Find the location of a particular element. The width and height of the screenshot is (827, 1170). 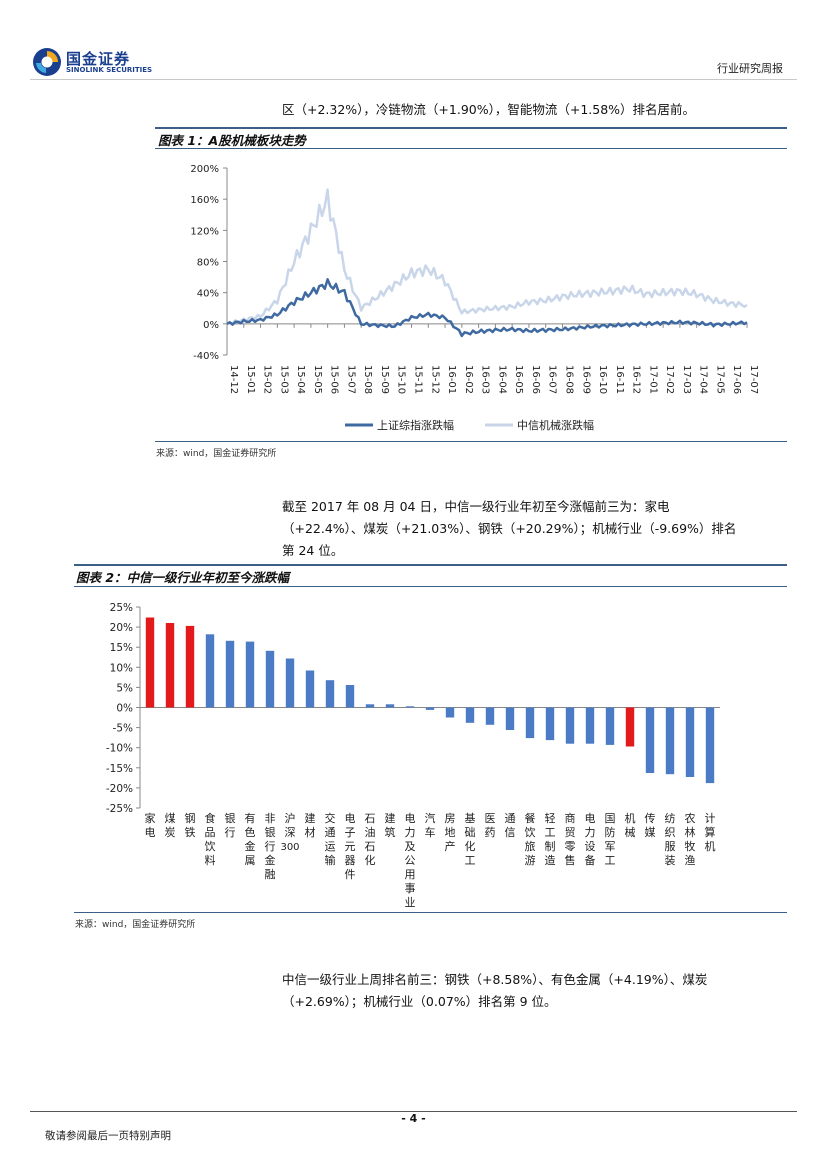

header-rule is located at coordinates (413, 79).